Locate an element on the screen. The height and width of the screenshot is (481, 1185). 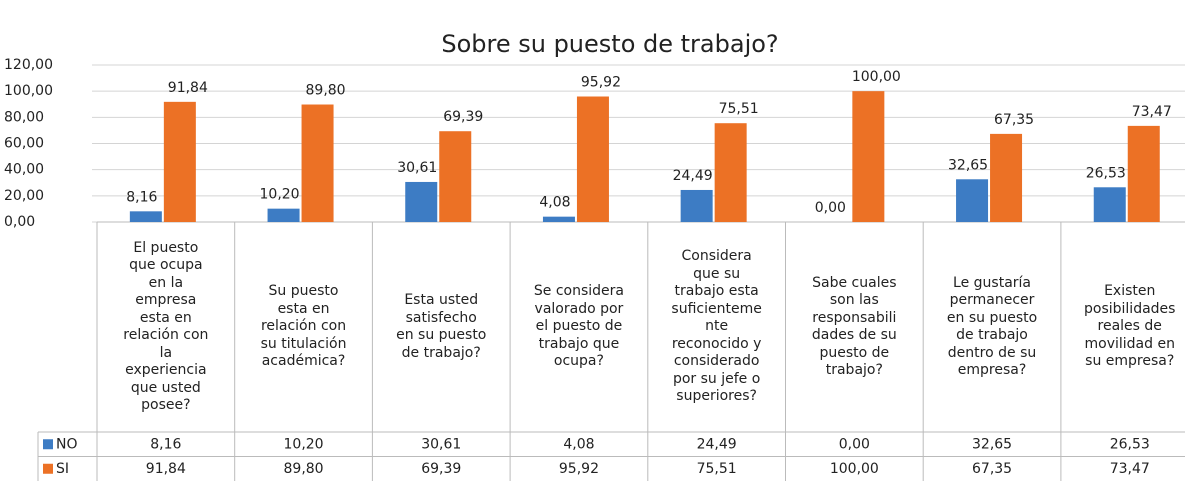
y-tick-label: 20,00 is located at coordinates (24, 196).